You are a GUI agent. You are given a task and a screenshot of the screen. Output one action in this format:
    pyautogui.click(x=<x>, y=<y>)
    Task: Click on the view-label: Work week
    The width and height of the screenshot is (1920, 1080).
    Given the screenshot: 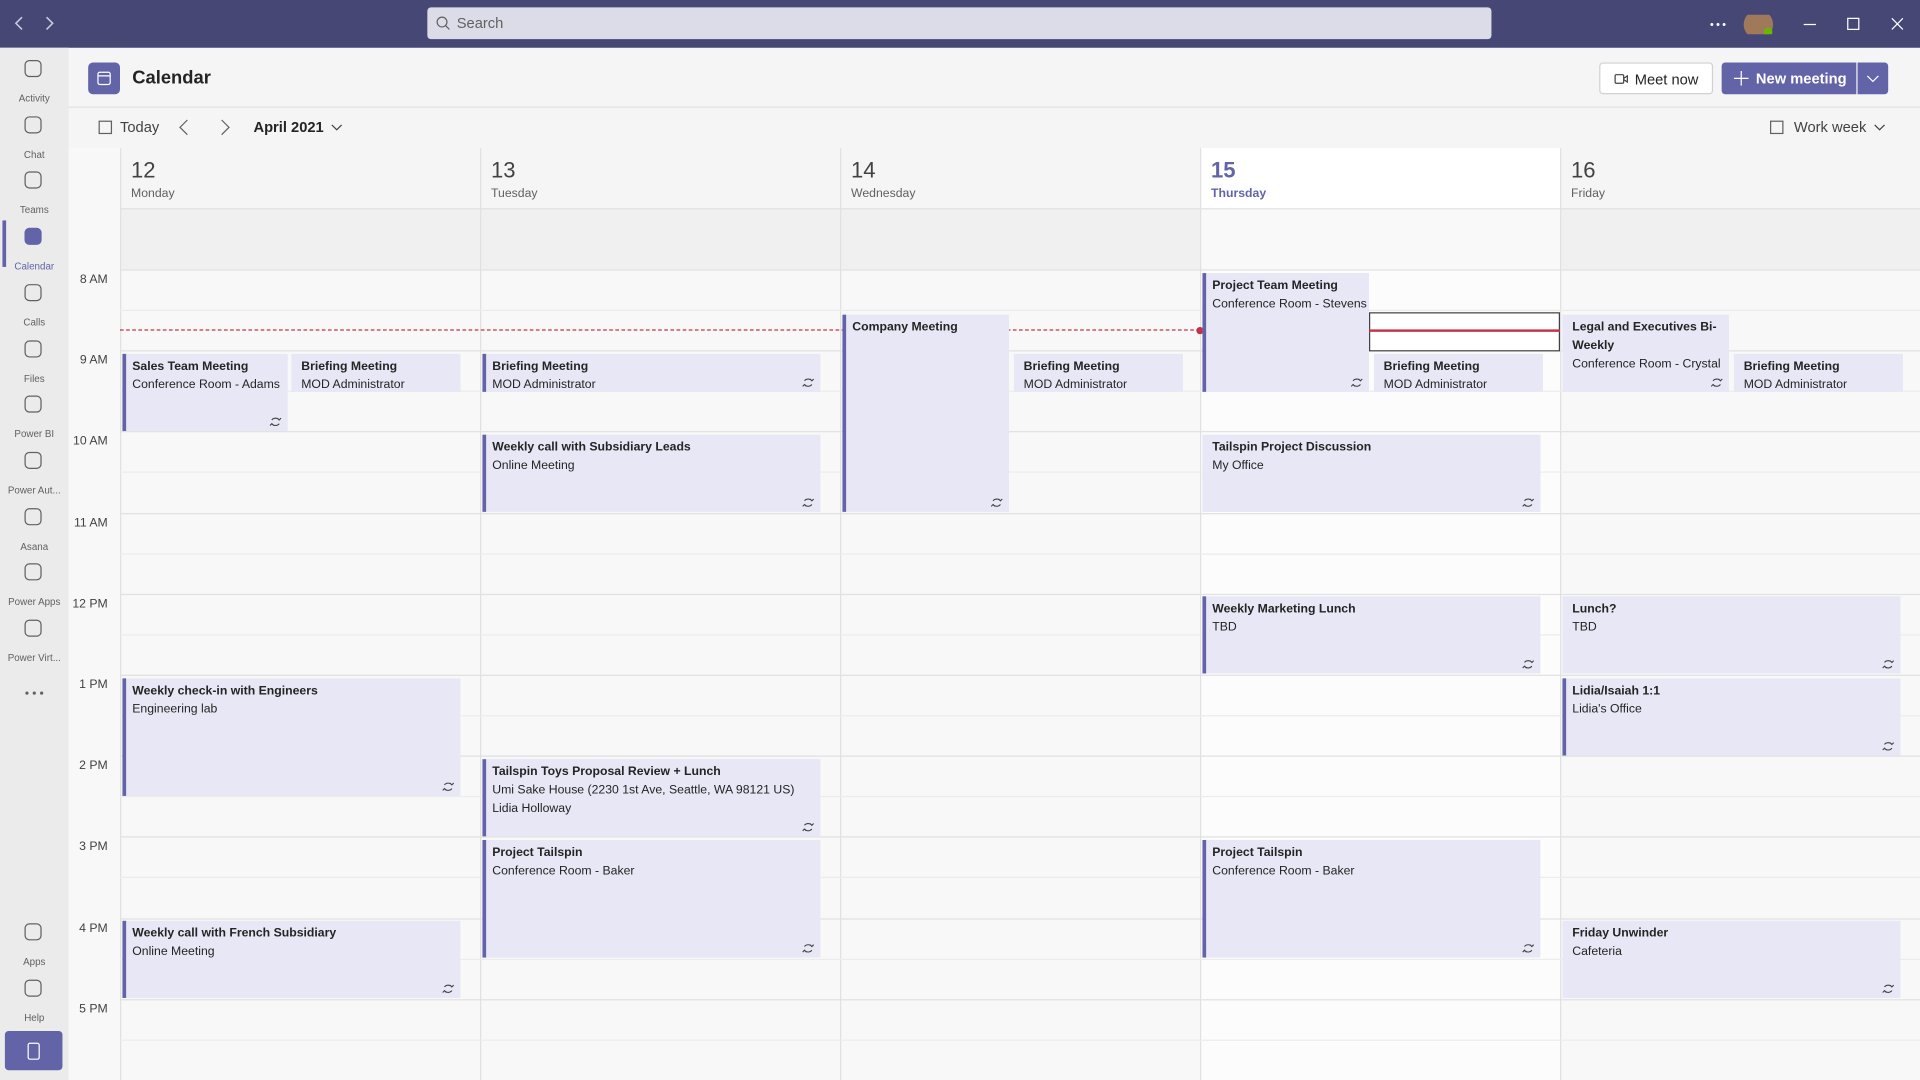 What is the action you would take?
    pyautogui.click(x=1830, y=127)
    